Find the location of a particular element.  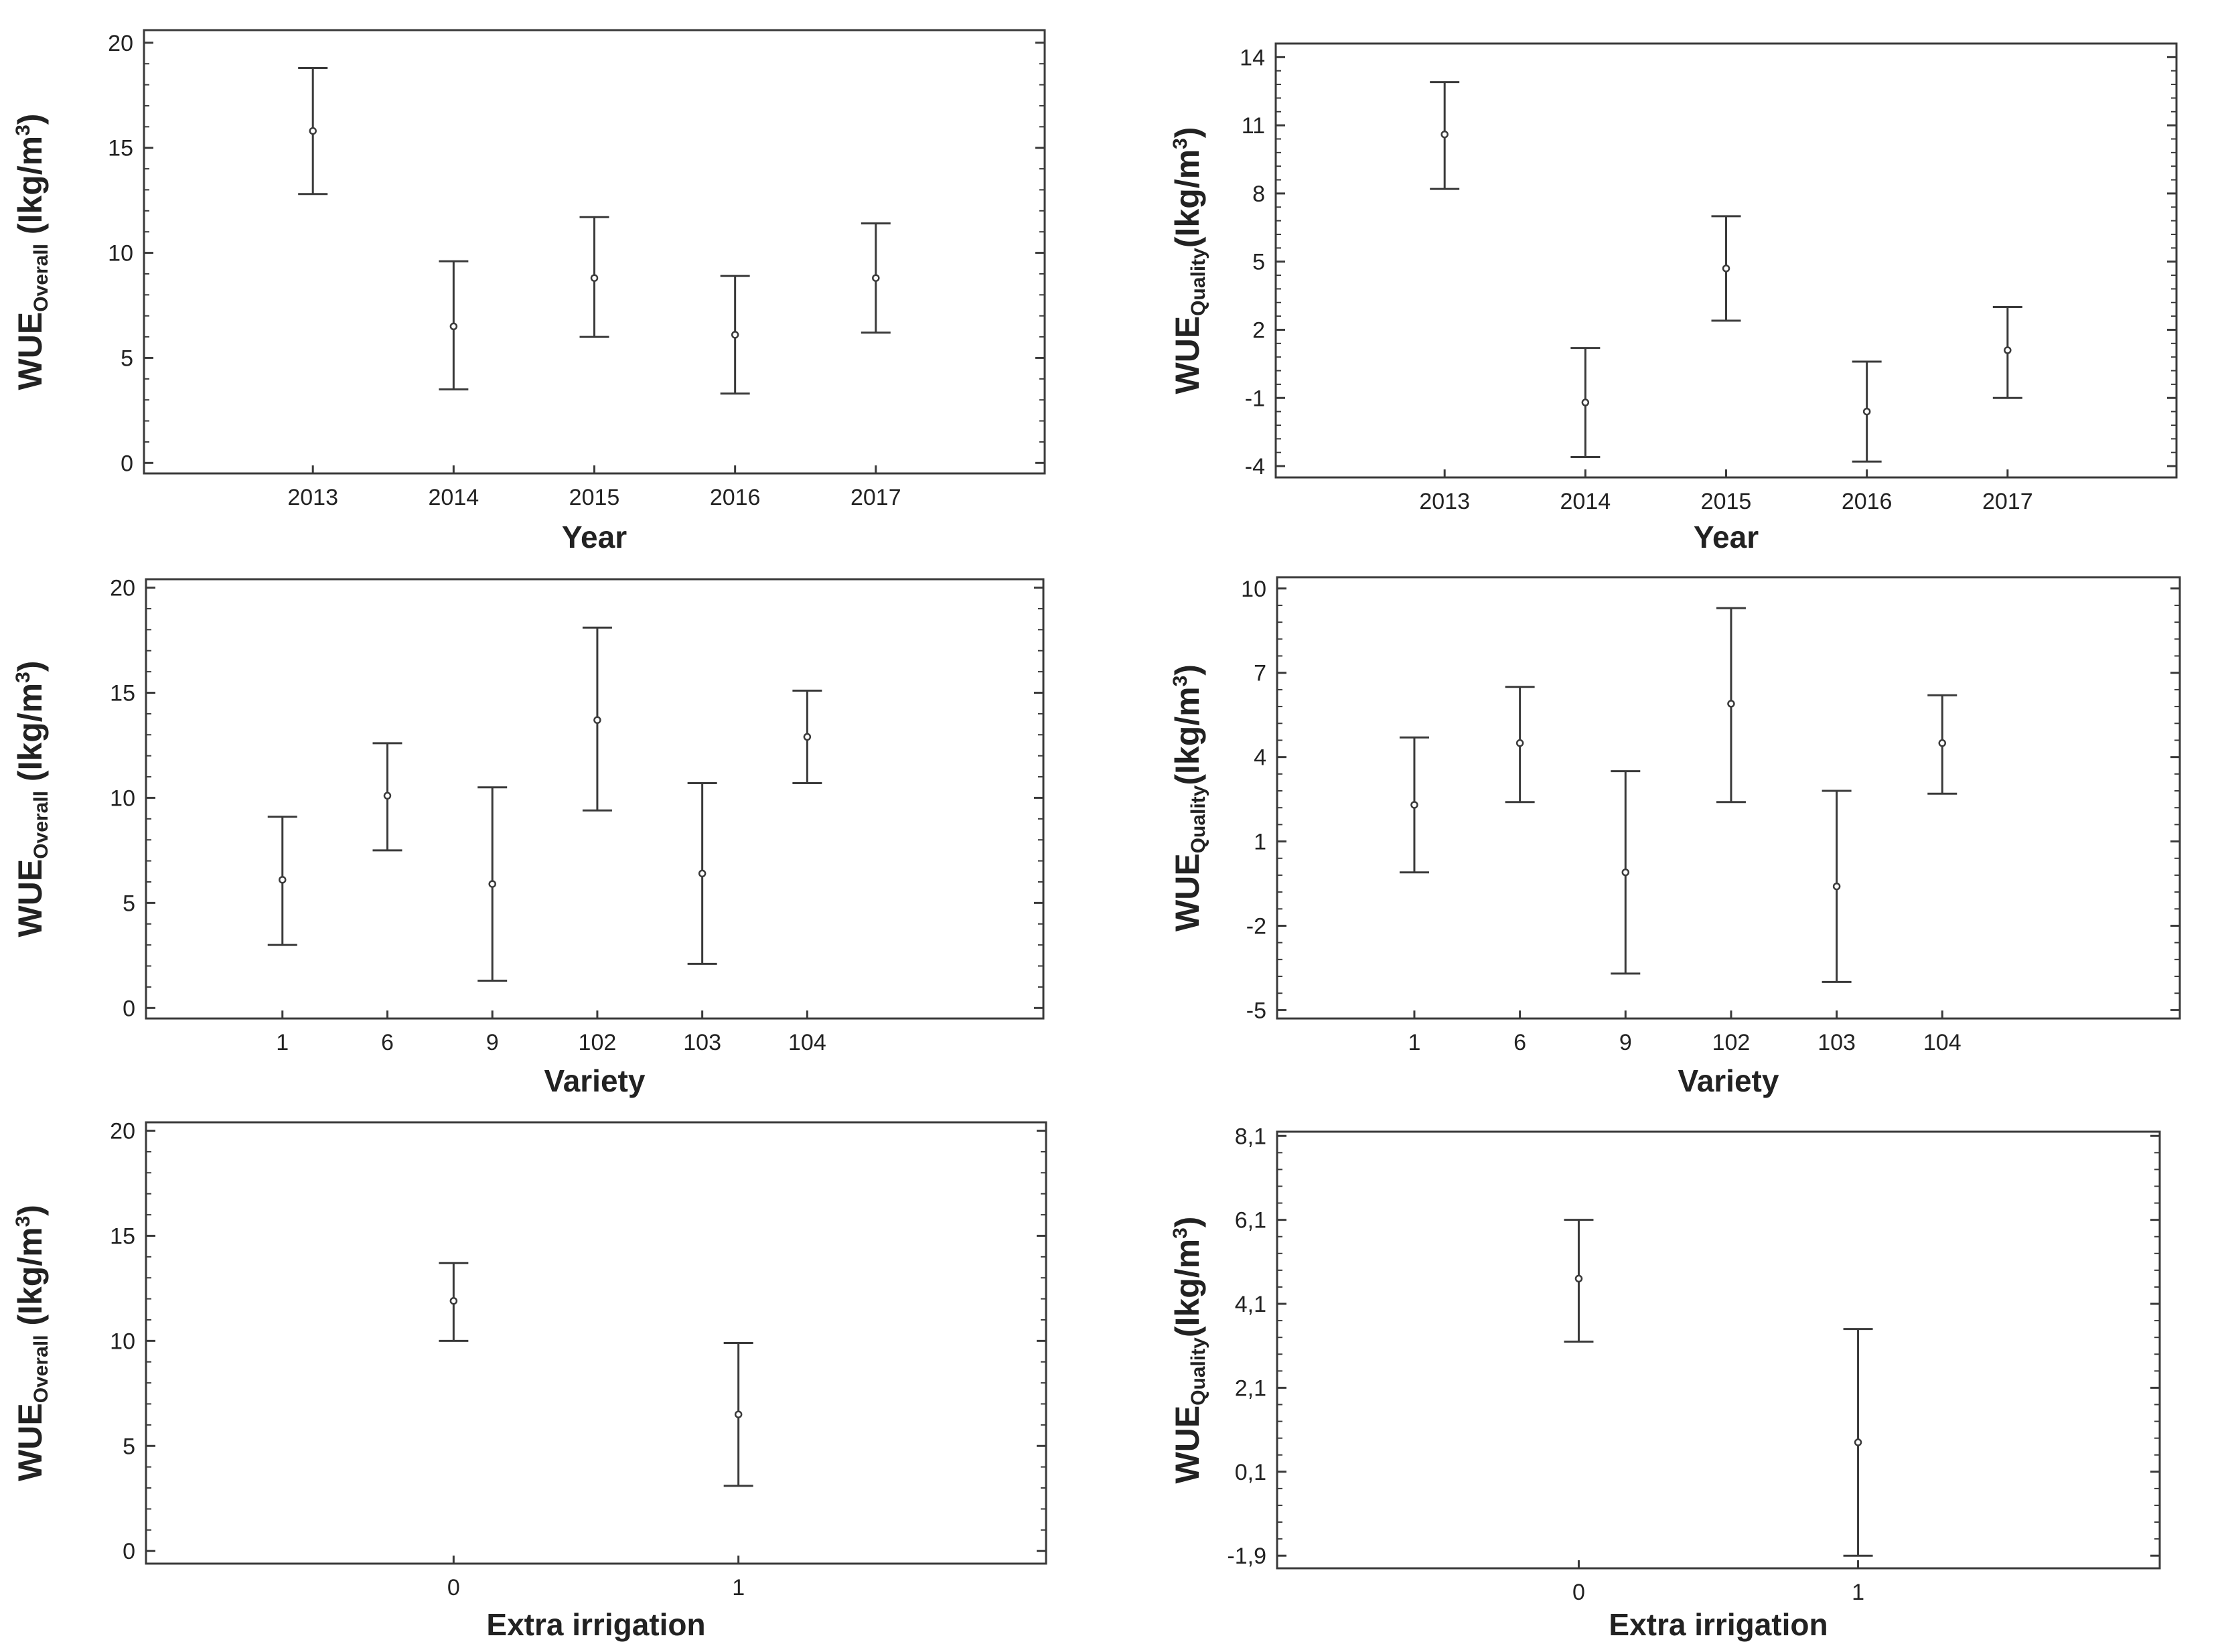

y-tick-label: 7 is located at coordinates (1260, 673).